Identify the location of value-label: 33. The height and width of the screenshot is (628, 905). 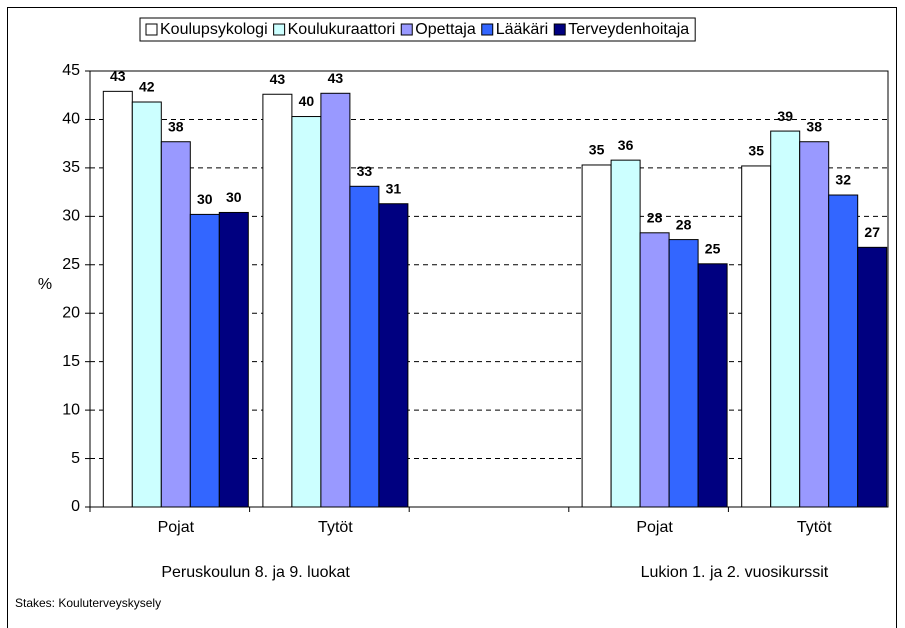
(365, 171).